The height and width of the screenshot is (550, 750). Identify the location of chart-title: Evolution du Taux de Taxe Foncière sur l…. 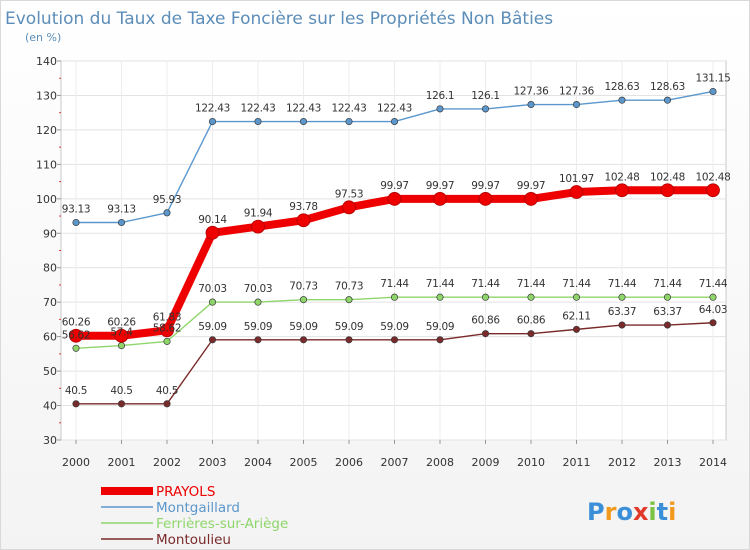
(279, 19).